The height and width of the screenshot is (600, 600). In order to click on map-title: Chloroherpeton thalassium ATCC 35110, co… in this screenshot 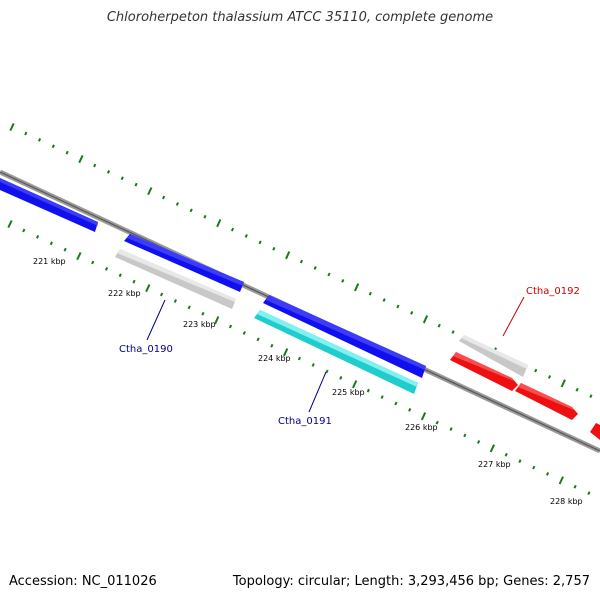, I will do `click(300, 17)`.